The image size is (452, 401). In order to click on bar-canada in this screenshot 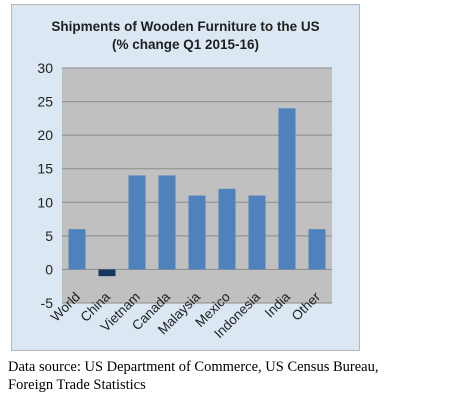, I will do `click(167, 222)`.